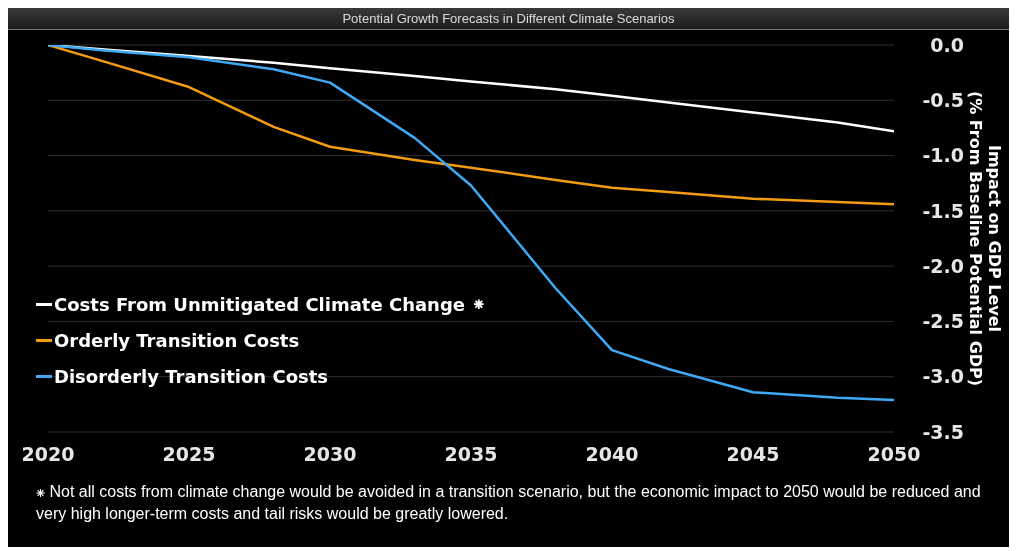  I want to click on x-tick-label: 2045, so click(753, 454).